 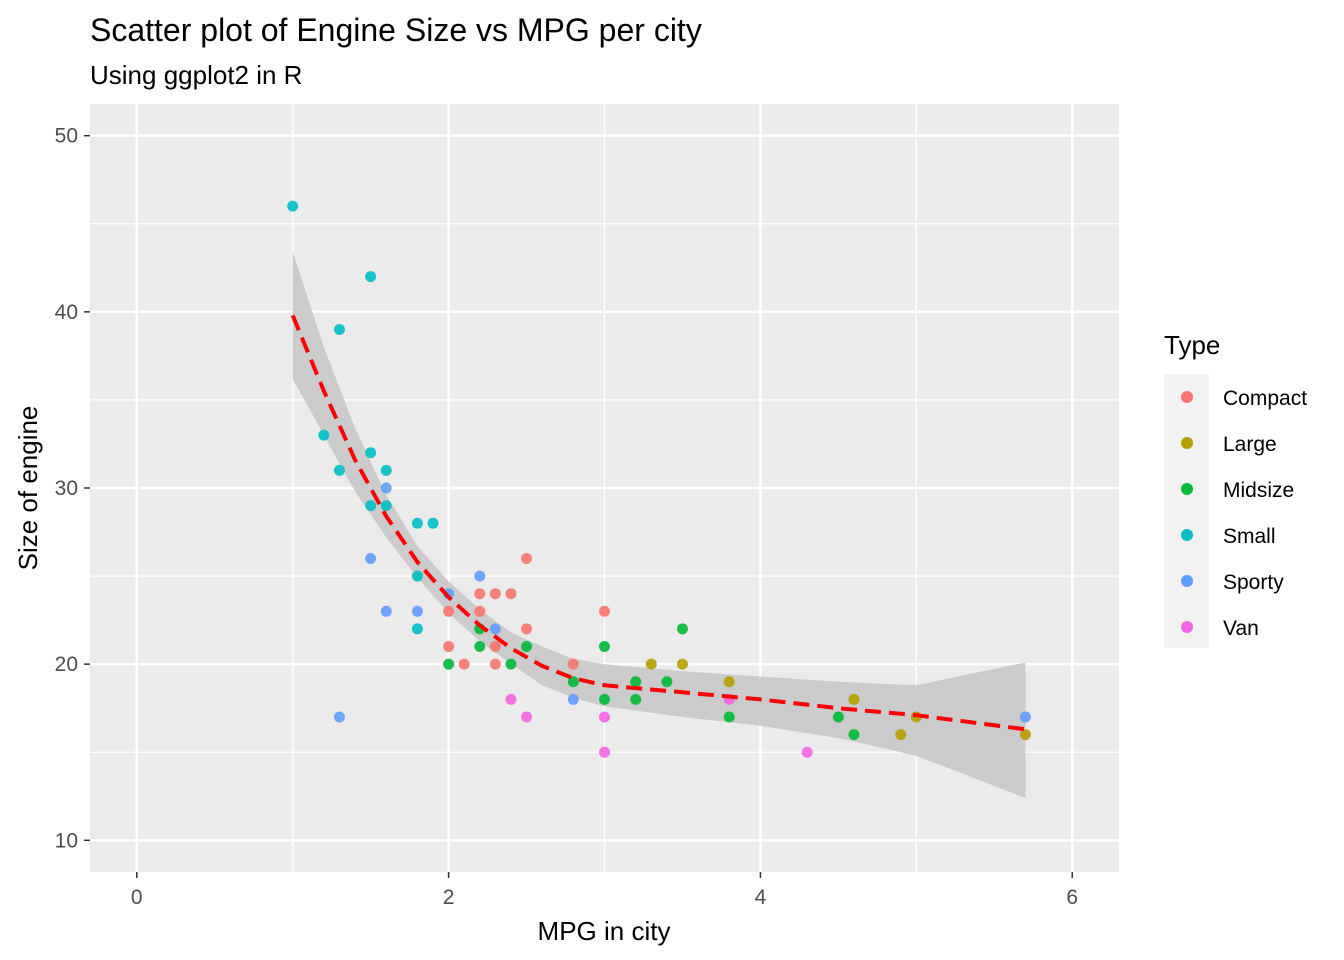 I want to click on legend-title: Type, so click(x=1192, y=345).